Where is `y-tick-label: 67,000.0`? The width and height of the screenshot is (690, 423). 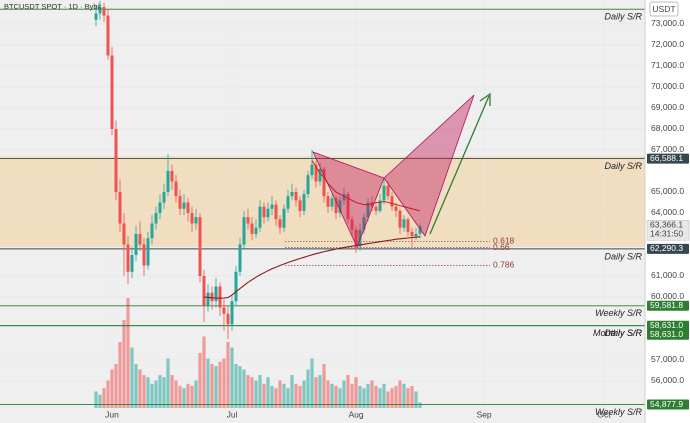 y-tick-label: 67,000.0 is located at coordinates (667, 149).